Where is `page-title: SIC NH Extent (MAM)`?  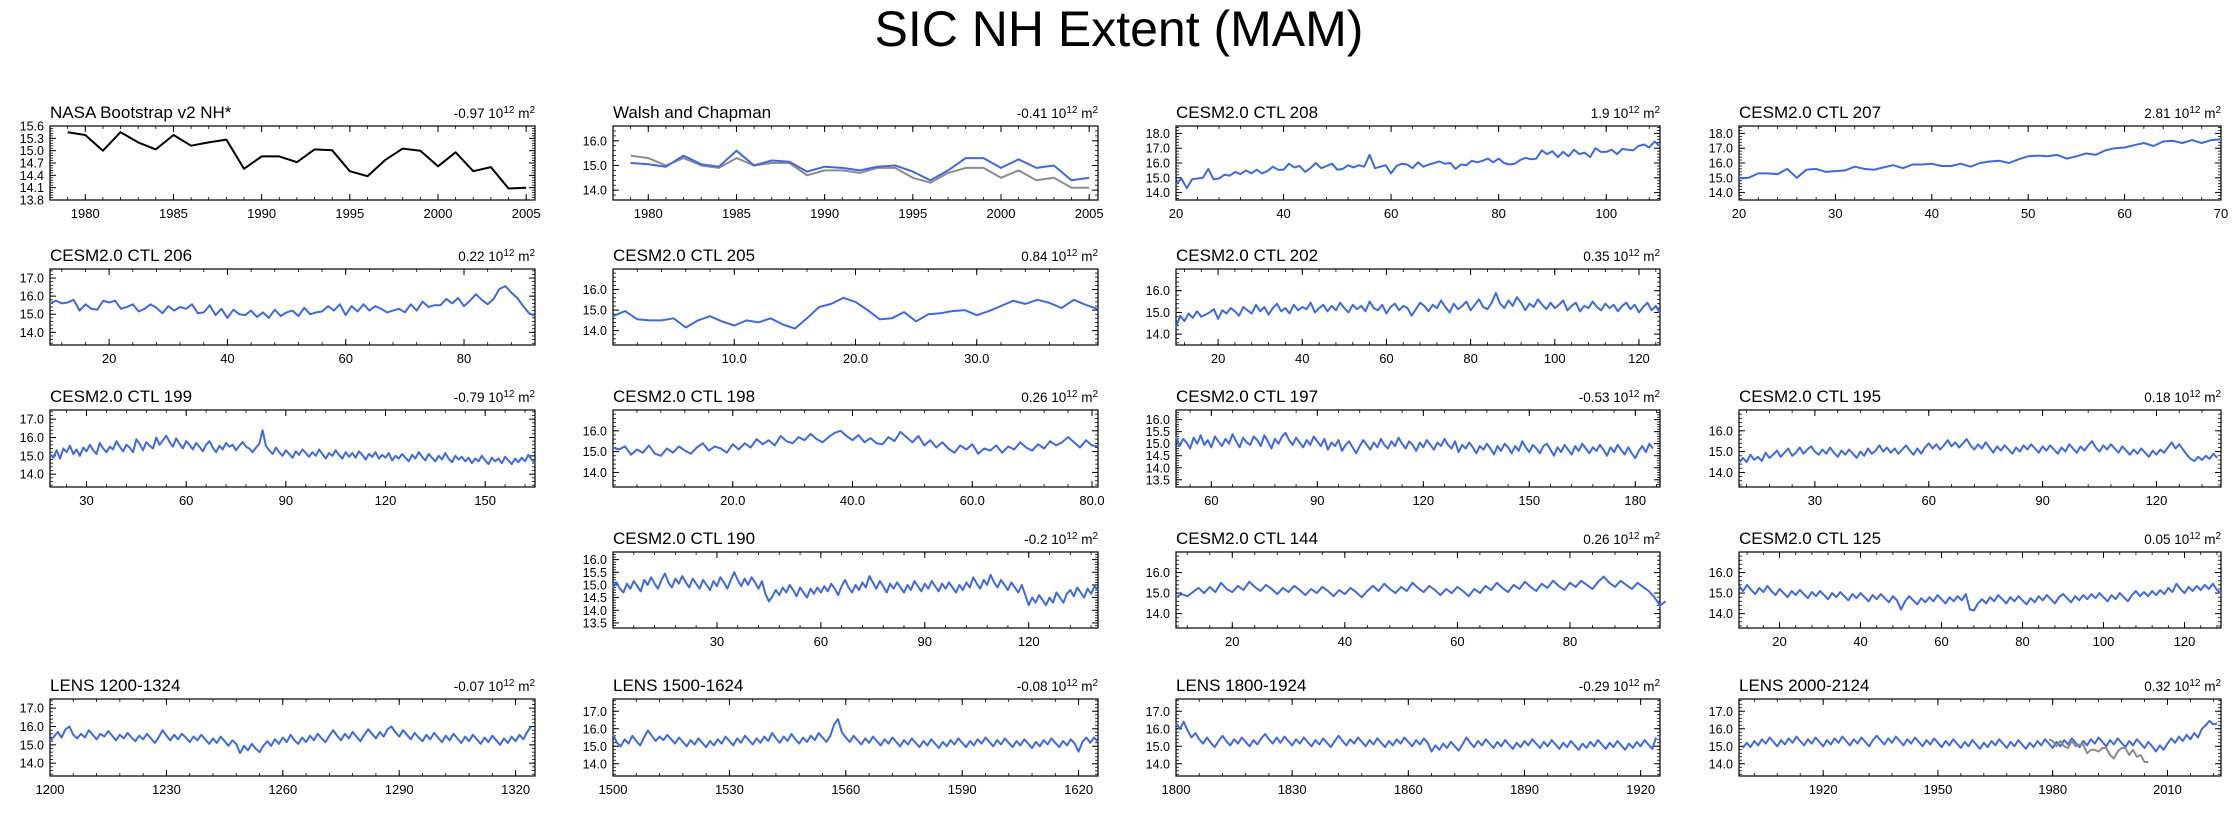
page-title: SIC NH Extent (MAM) is located at coordinates (1119, 29).